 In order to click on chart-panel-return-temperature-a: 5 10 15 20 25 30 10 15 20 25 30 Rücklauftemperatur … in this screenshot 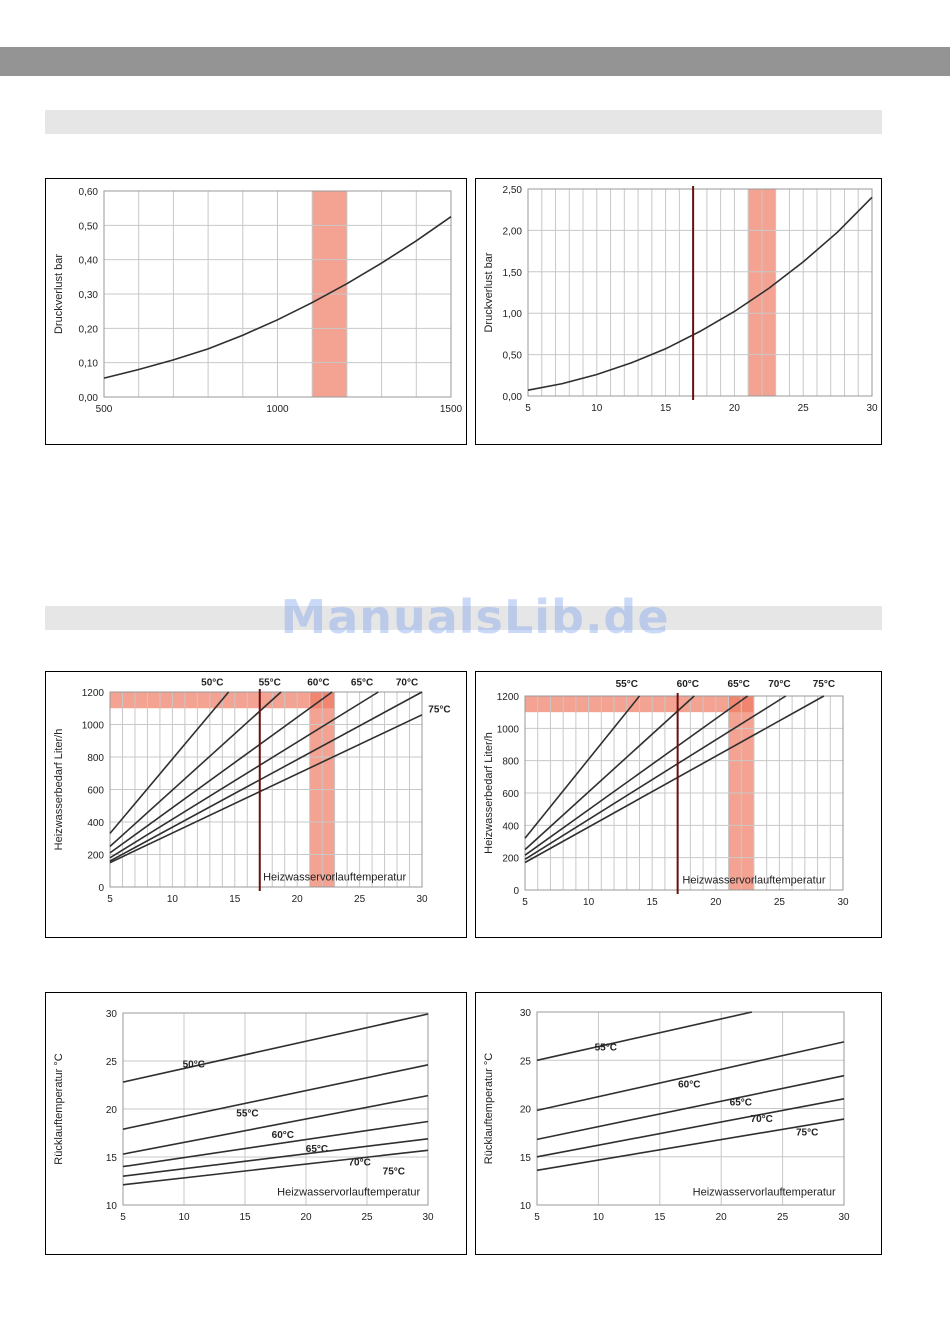, I will do `click(256, 1123)`.